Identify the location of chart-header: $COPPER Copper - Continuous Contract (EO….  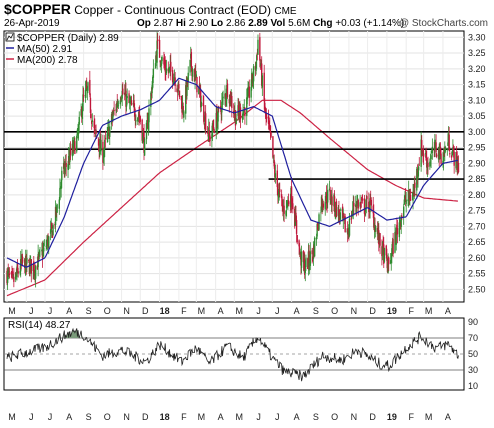
(150, 9).